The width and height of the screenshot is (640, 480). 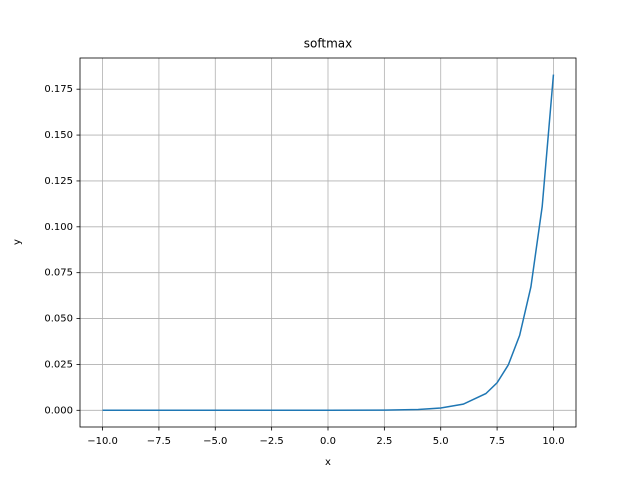 What do you see at coordinates (58, 273) in the screenshot?
I see `y-tick-label: 0.075` at bounding box center [58, 273].